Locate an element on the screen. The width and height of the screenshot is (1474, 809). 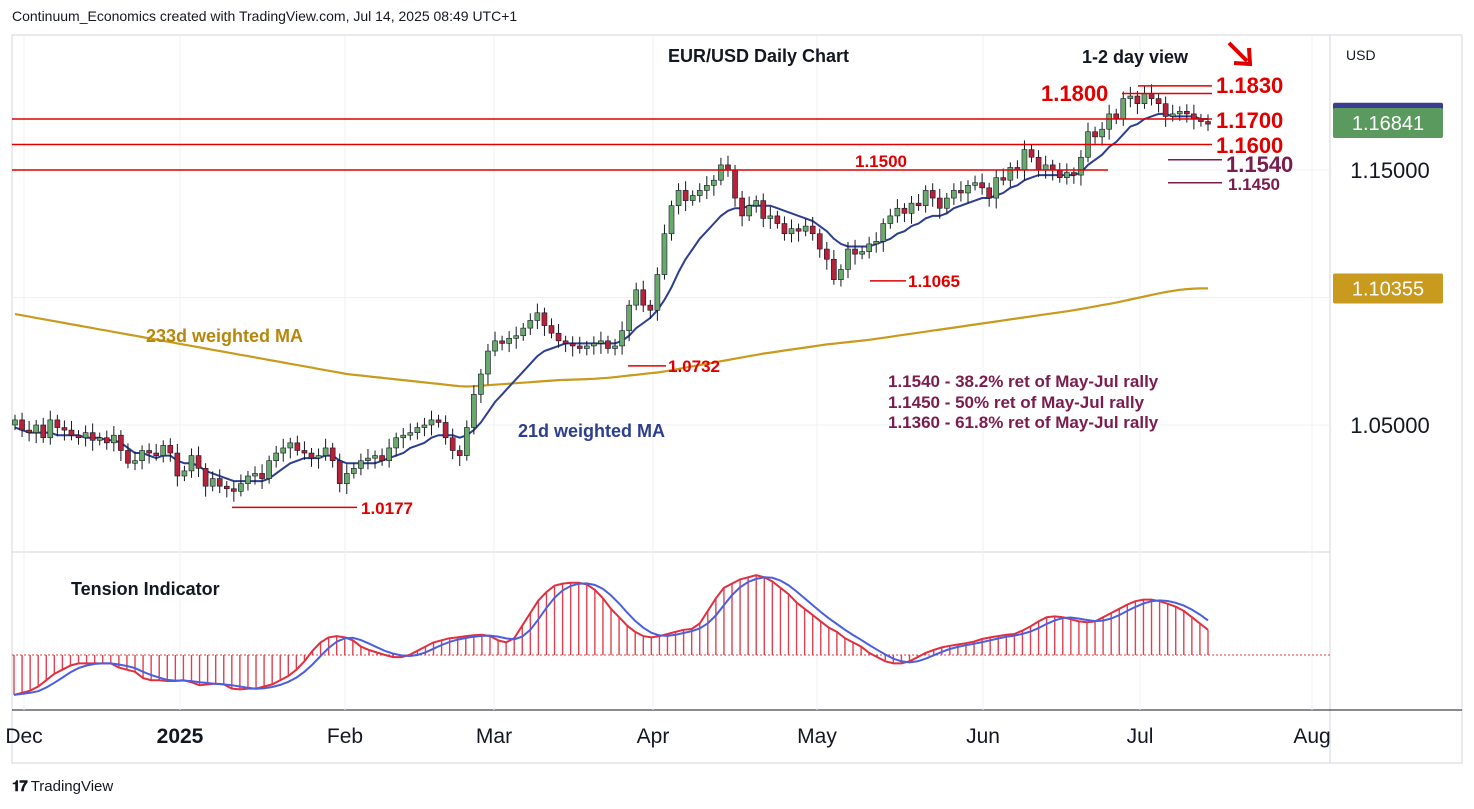
ma-233-line is located at coordinates (611, 337).